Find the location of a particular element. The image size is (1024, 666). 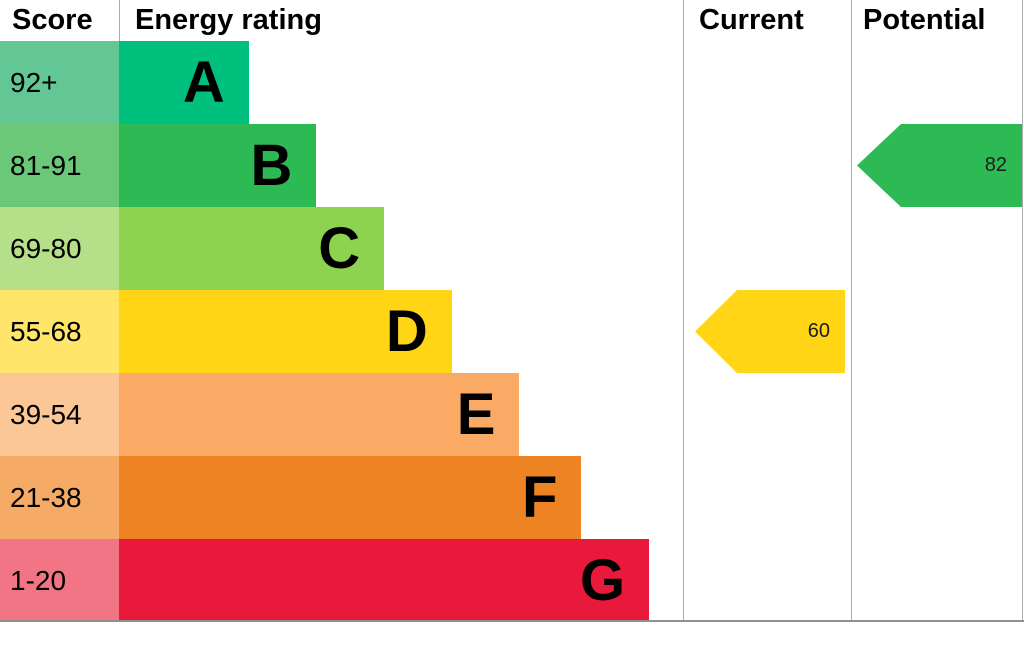

band-row: 1-20 G is located at coordinates (512, 580).